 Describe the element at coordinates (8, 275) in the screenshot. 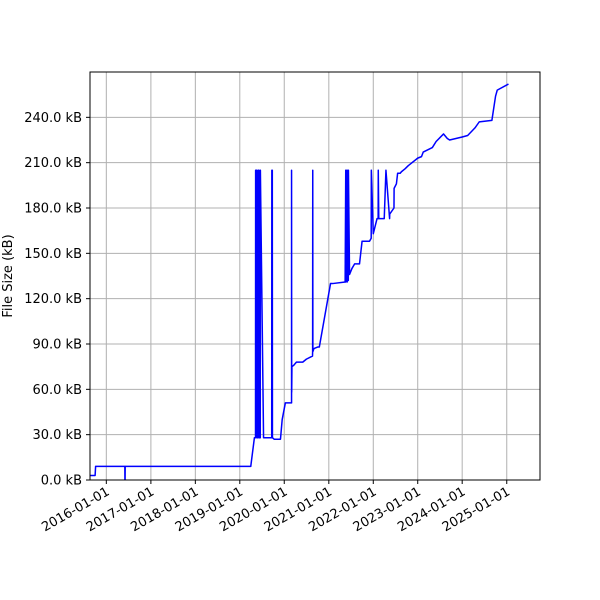

I see `y-axis-title: File Size (kB)` at that location.